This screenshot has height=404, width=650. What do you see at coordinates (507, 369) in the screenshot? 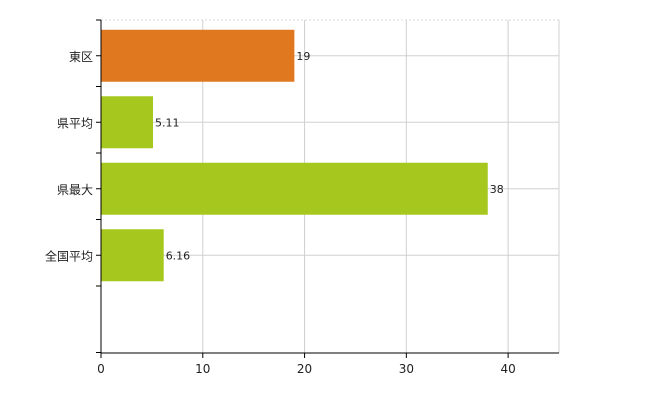
I see `x-tick-label: 40` at bounding box center [507, 369].